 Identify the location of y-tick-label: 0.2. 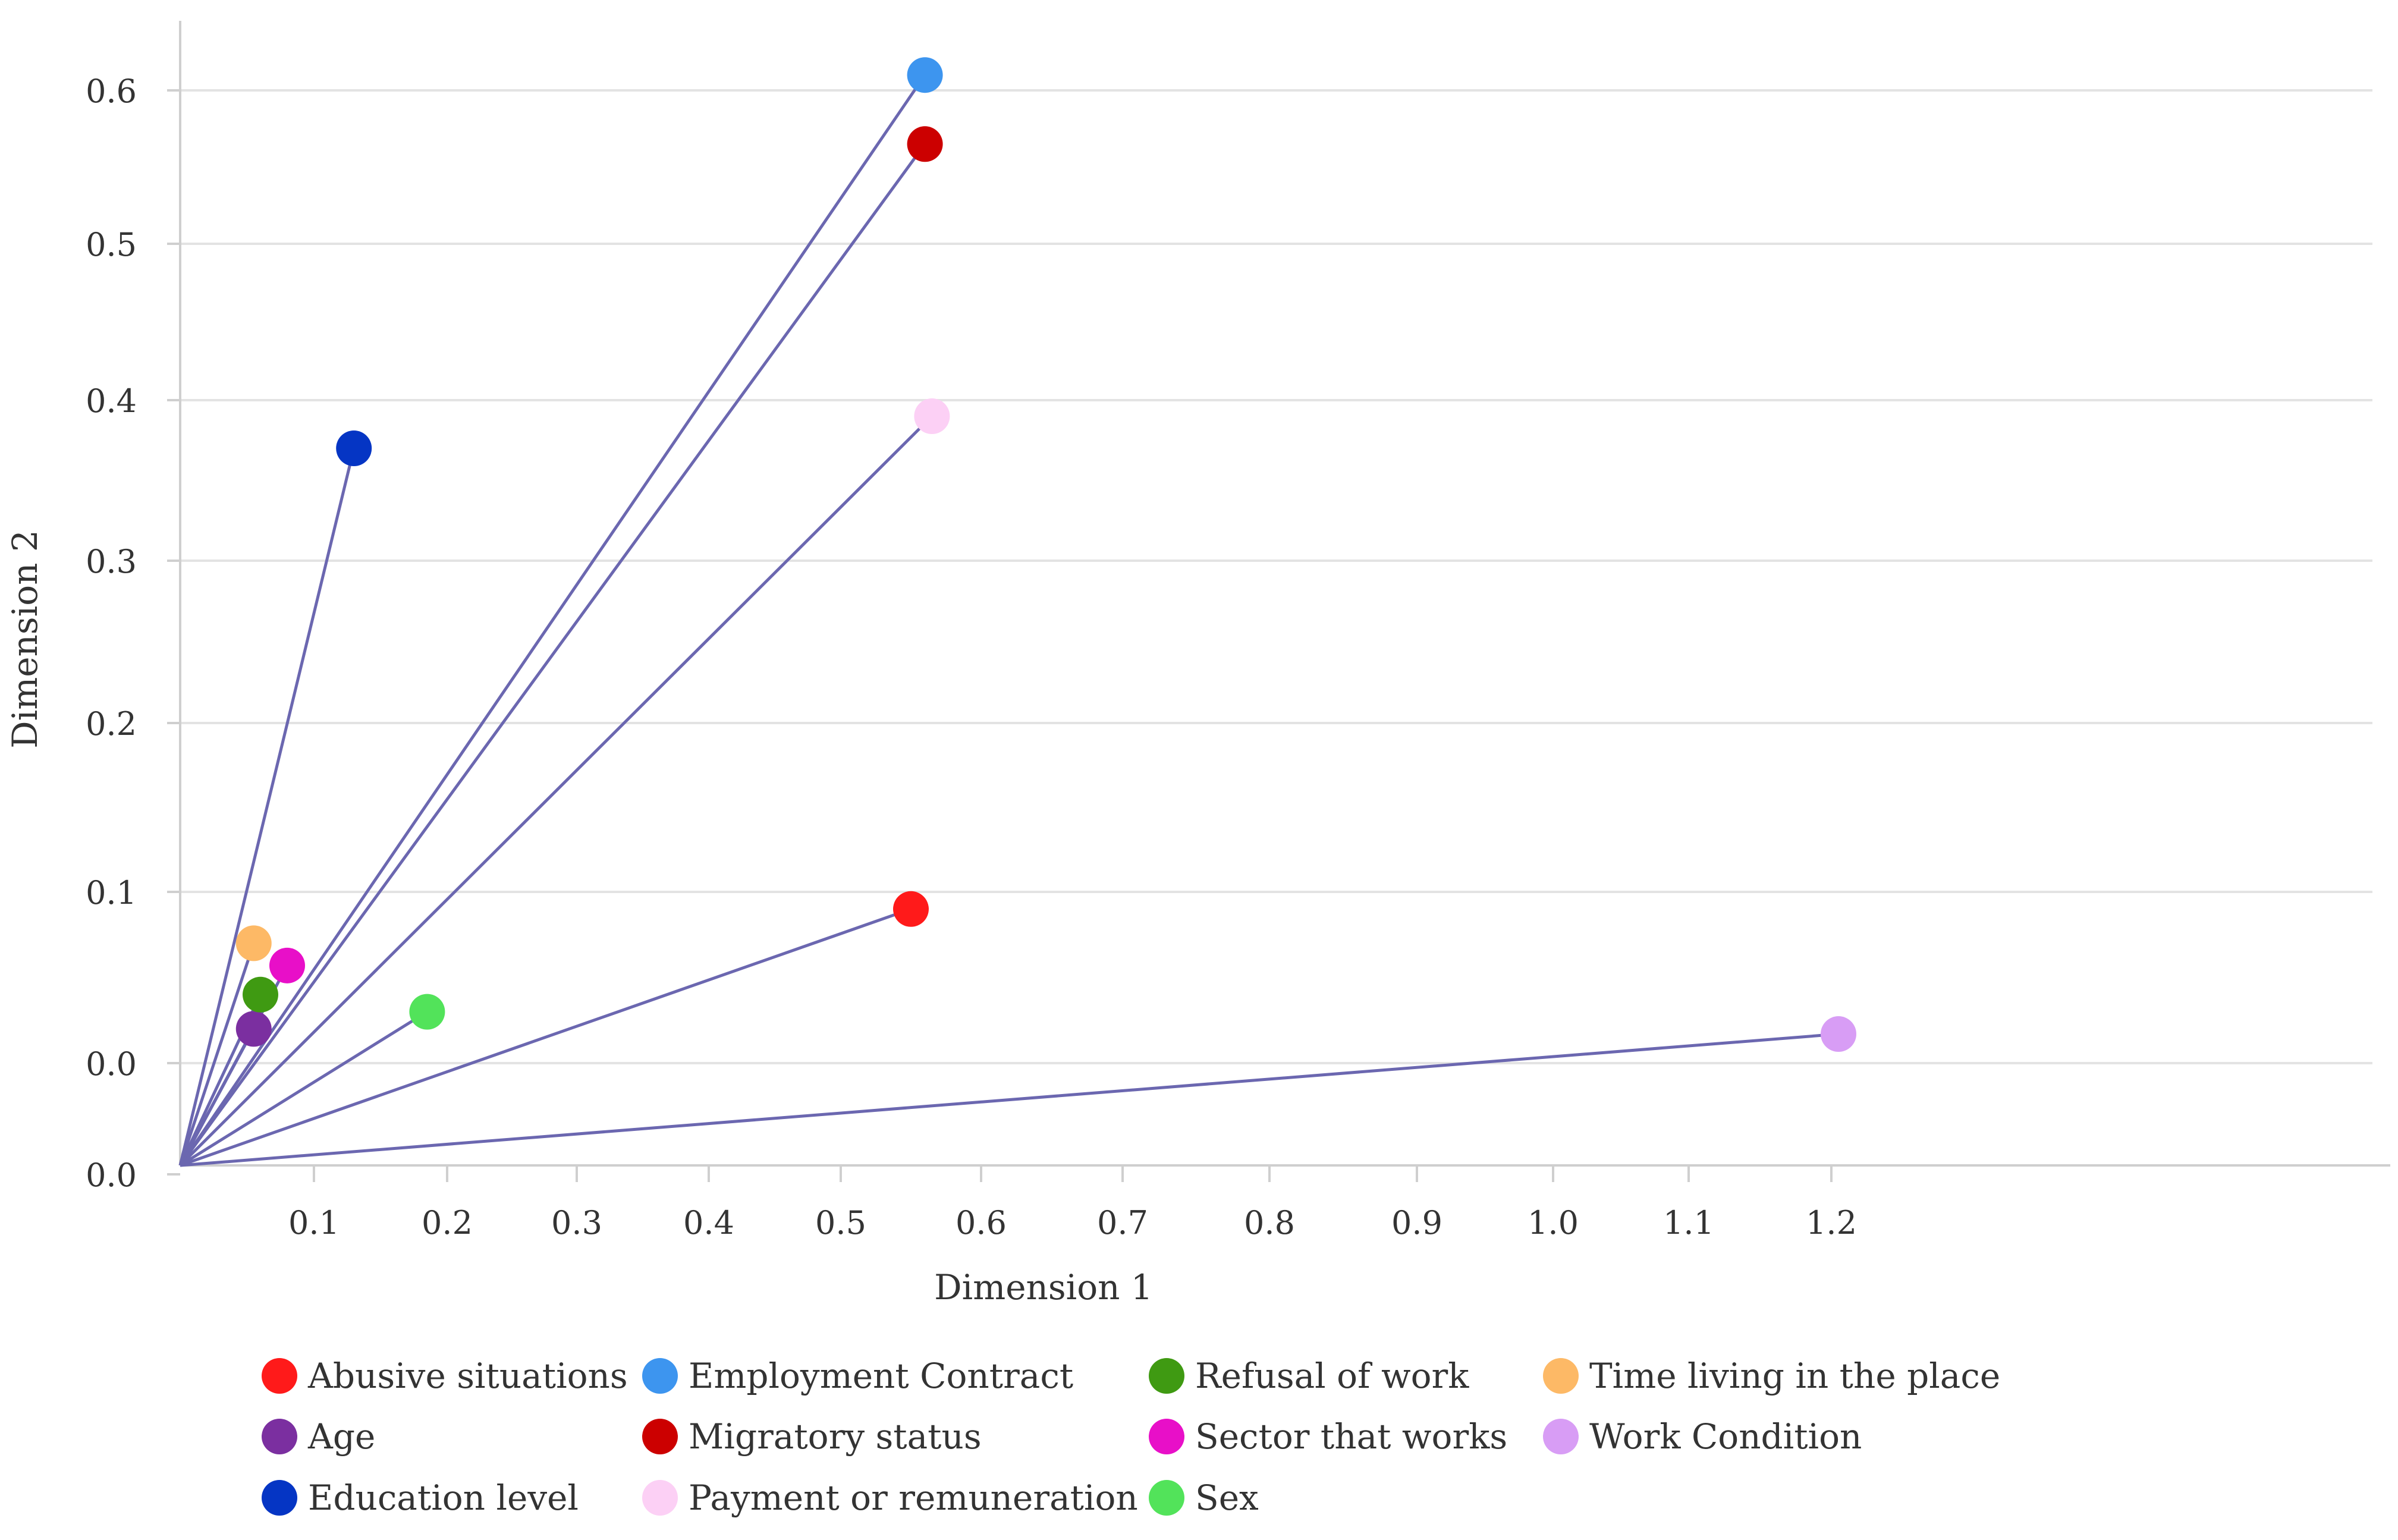
(112, 724).